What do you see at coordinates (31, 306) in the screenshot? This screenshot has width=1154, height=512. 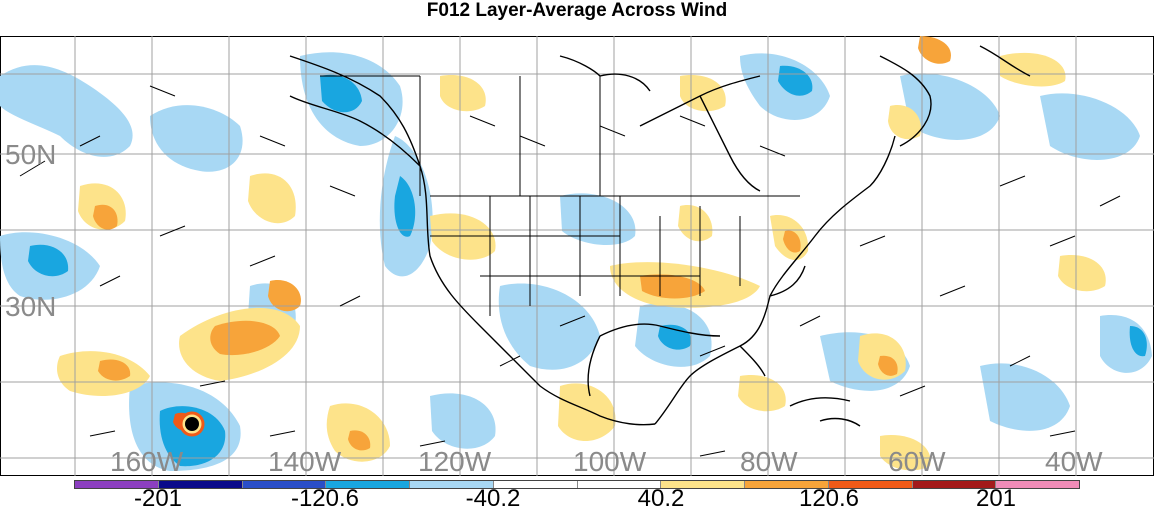 I see `lat-label-30n: 30N` at bounding box center [31, 306].